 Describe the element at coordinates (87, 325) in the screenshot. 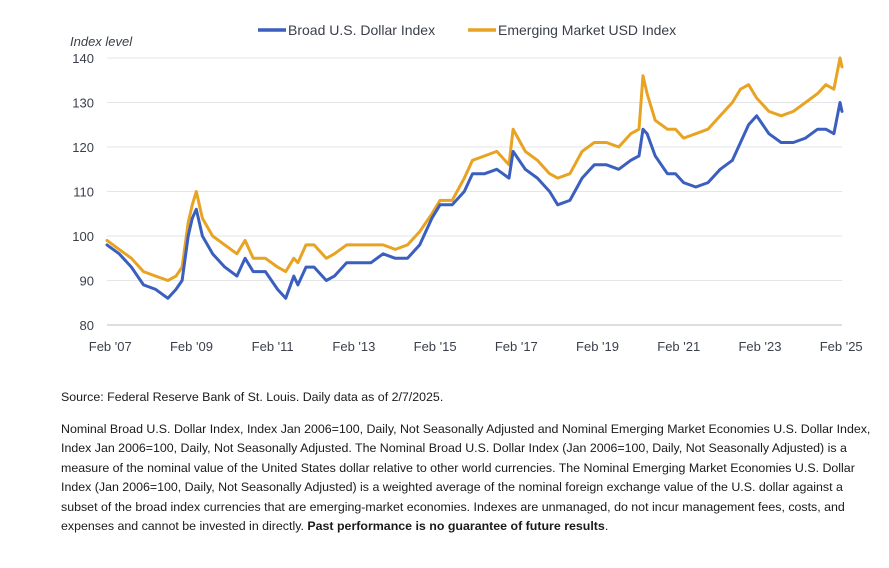

I see `y-tick-label: 80` at that location.